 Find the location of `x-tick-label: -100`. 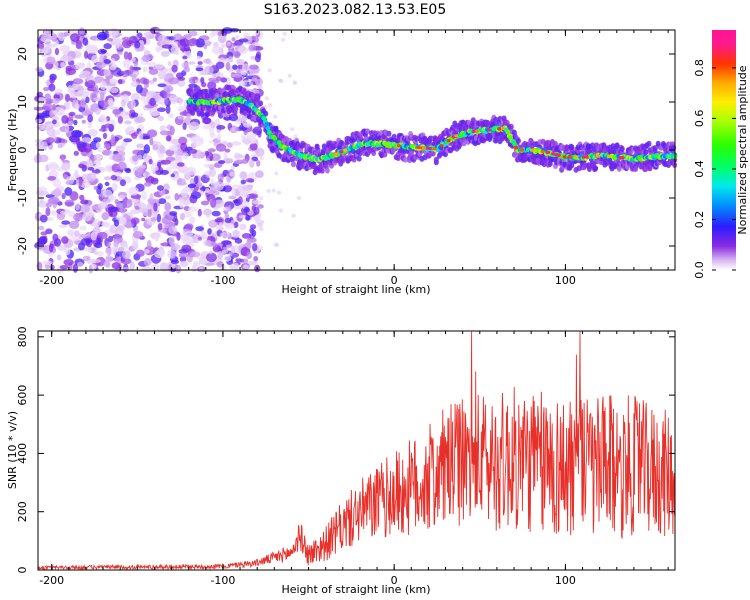

x-tick-label: -100 is located at coordinates (222, 580).